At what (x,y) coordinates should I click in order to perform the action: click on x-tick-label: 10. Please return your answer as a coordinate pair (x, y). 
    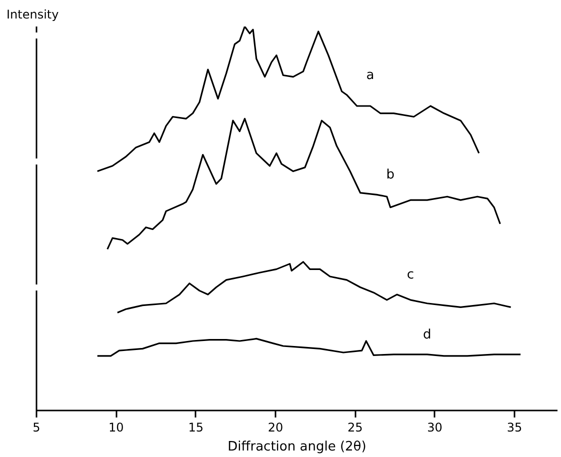
    Looking at the image, I should click on (116, 427).